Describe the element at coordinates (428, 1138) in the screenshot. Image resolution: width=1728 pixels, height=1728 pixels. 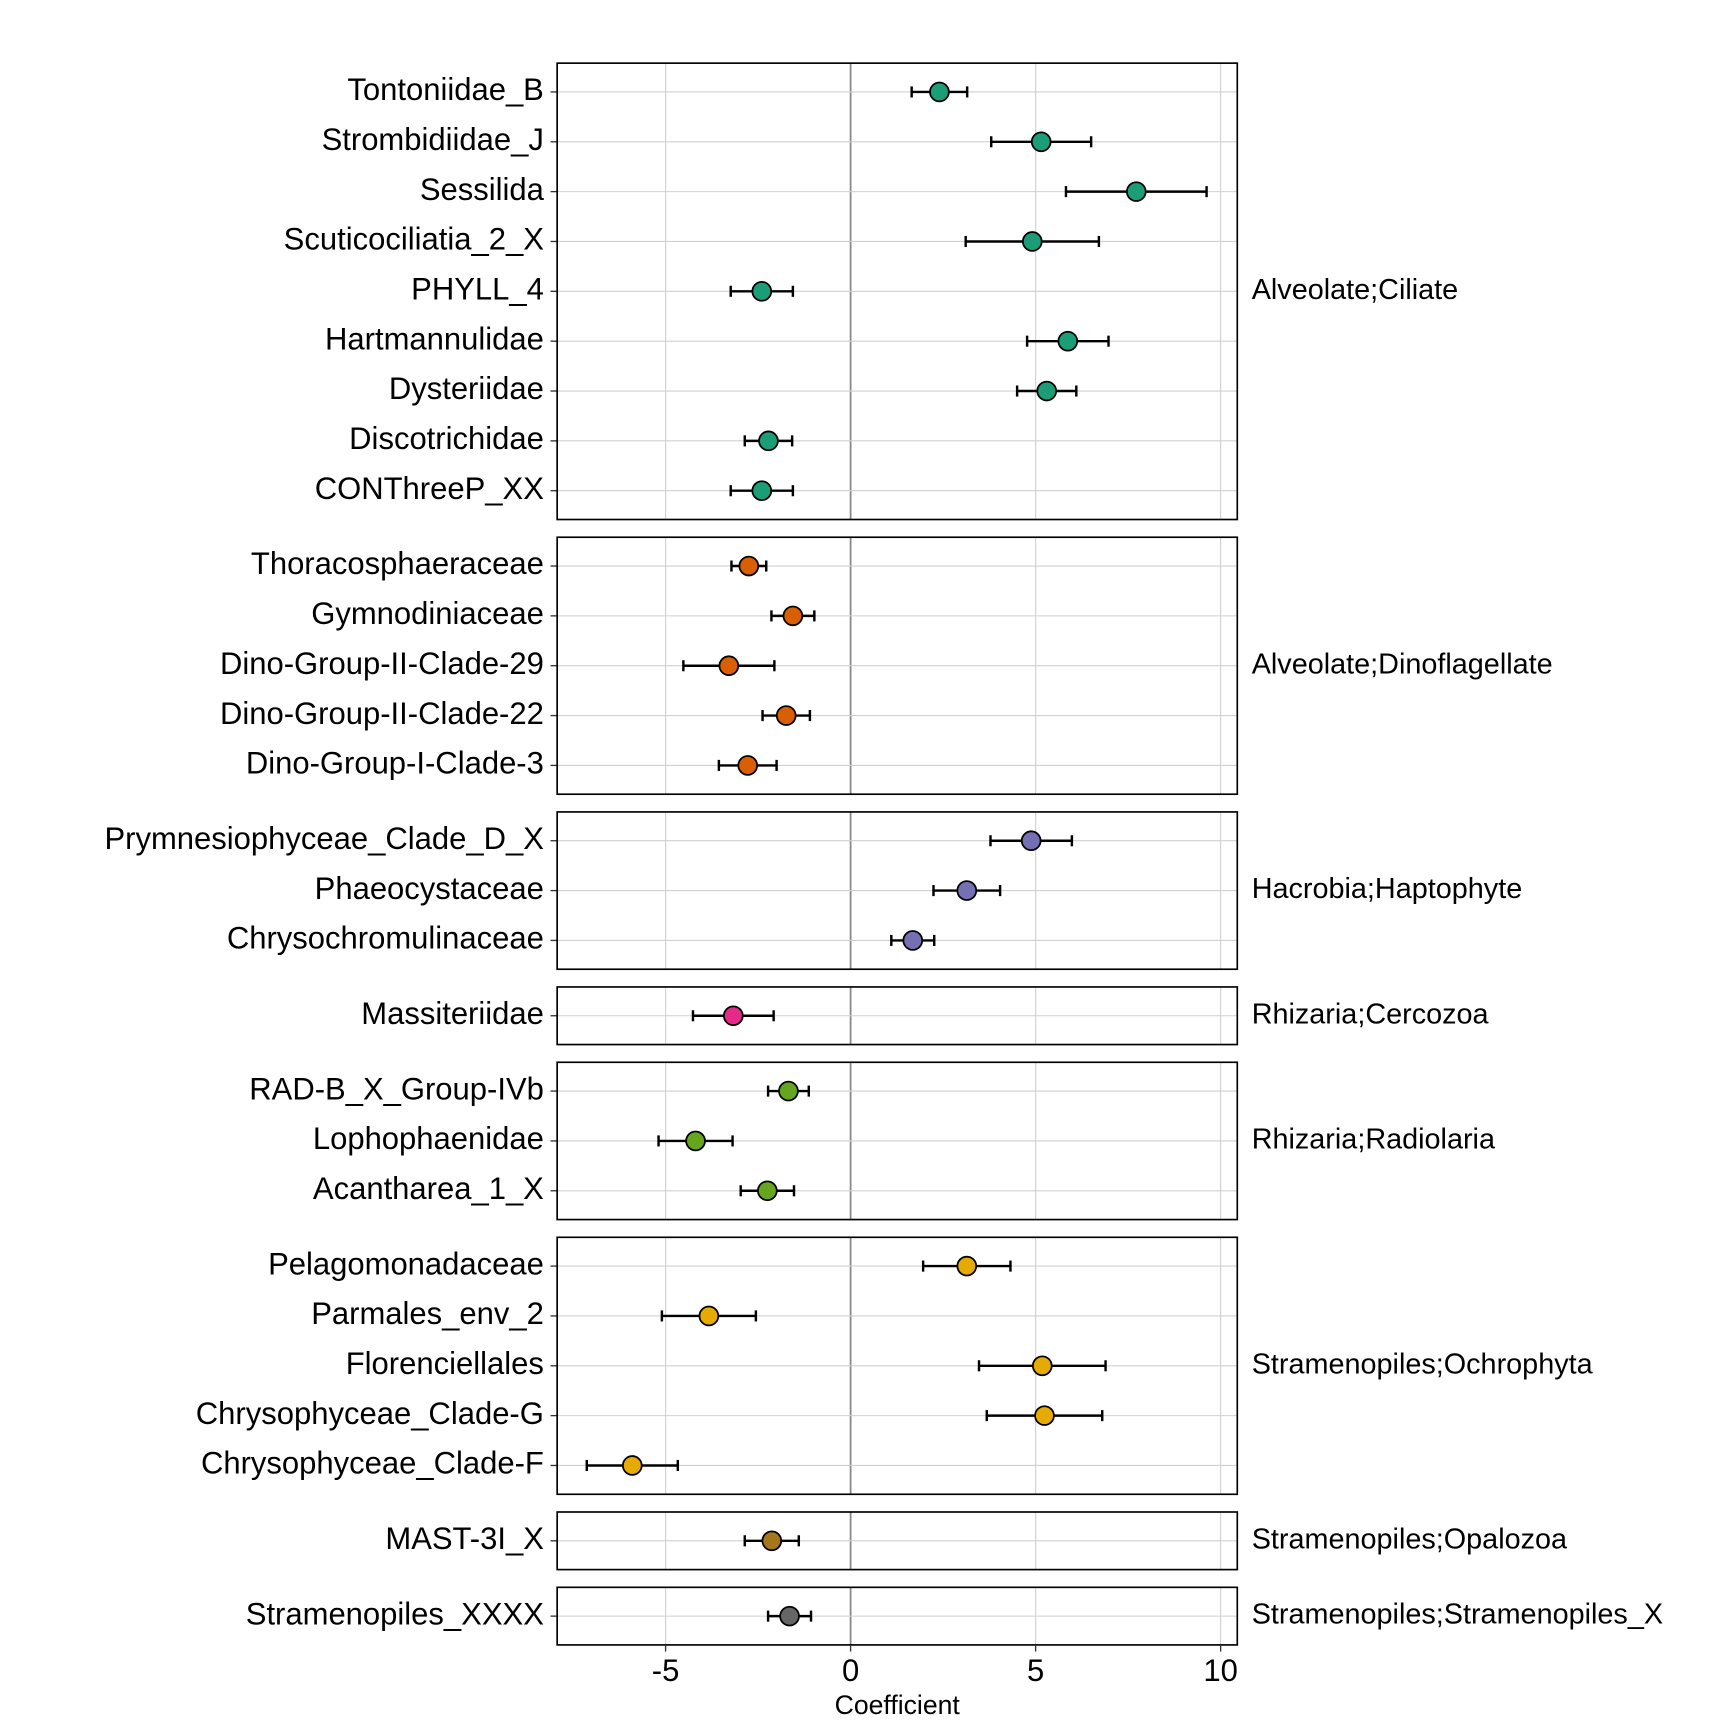
I see `y-tick-label: Lophophaenidae` at that location.